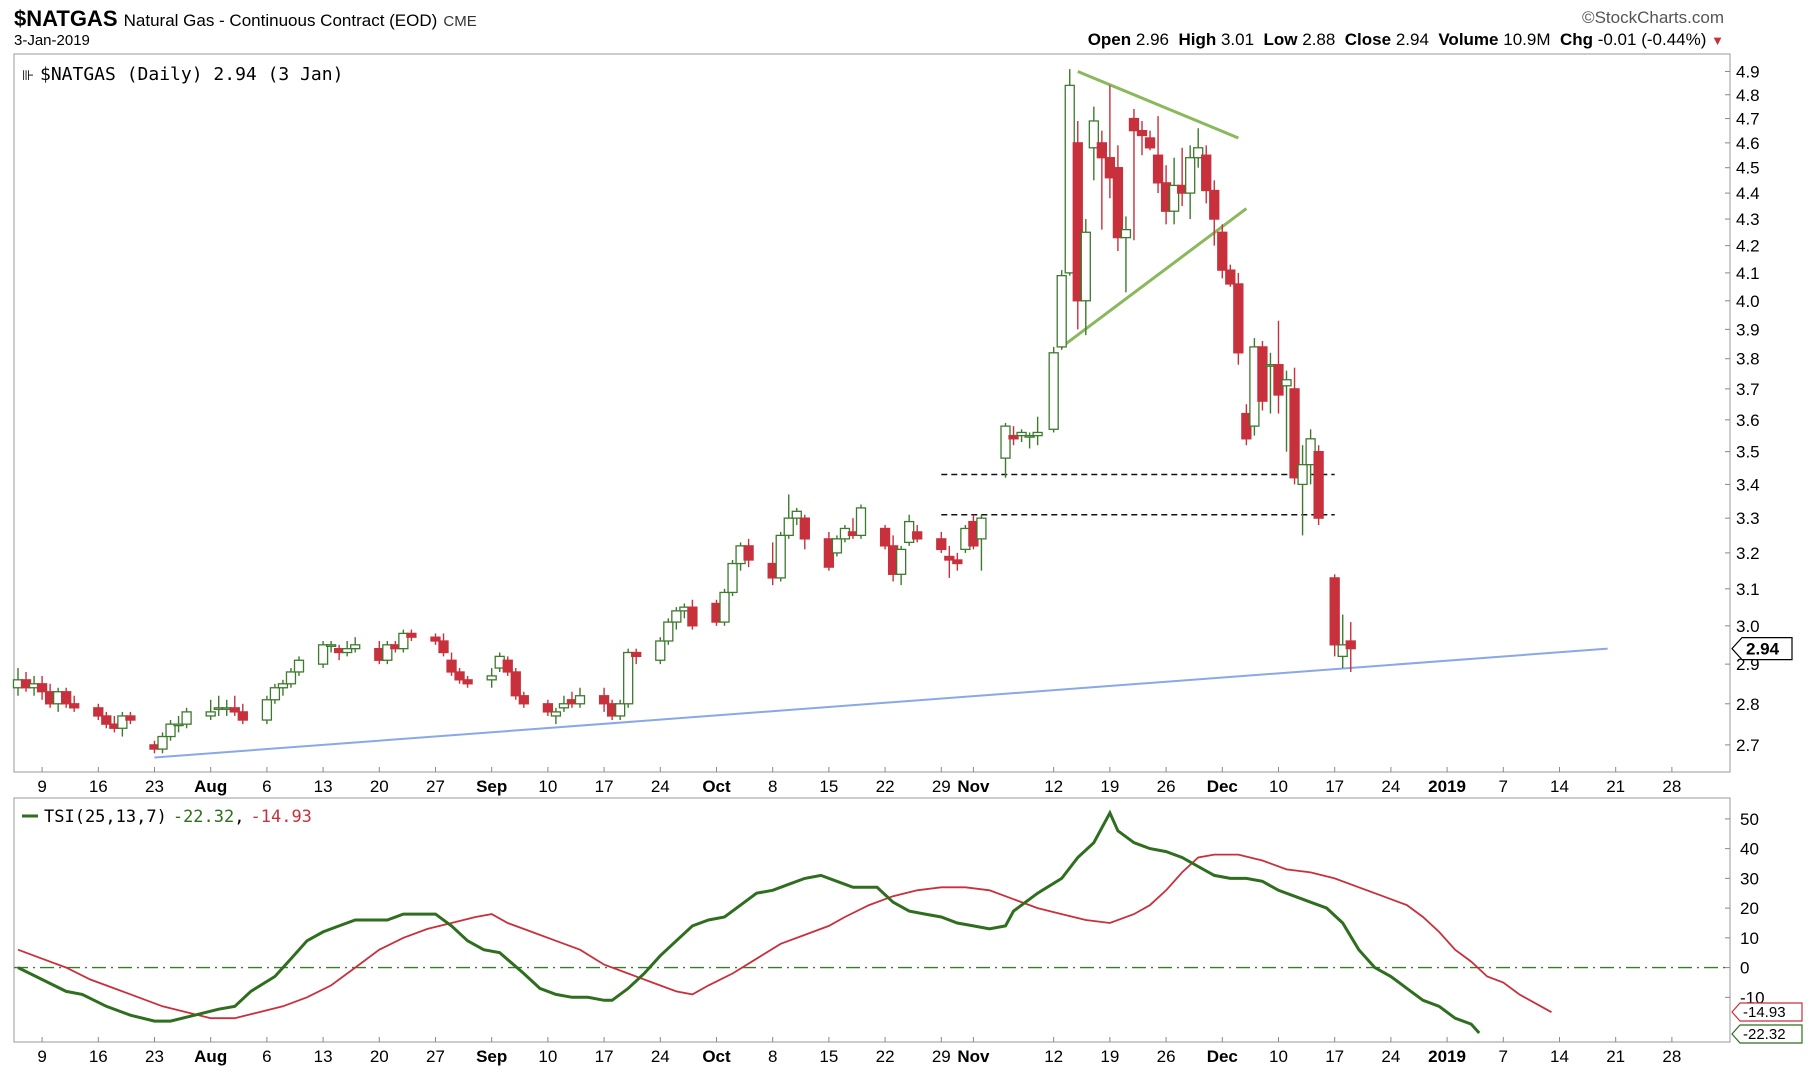 Image resolution: width=1814 pixels, height=1078 pixels. Describe the element at coordinates (1717, 40) in the screenshot. I see `down-arrow-icon: ▼` at that location.